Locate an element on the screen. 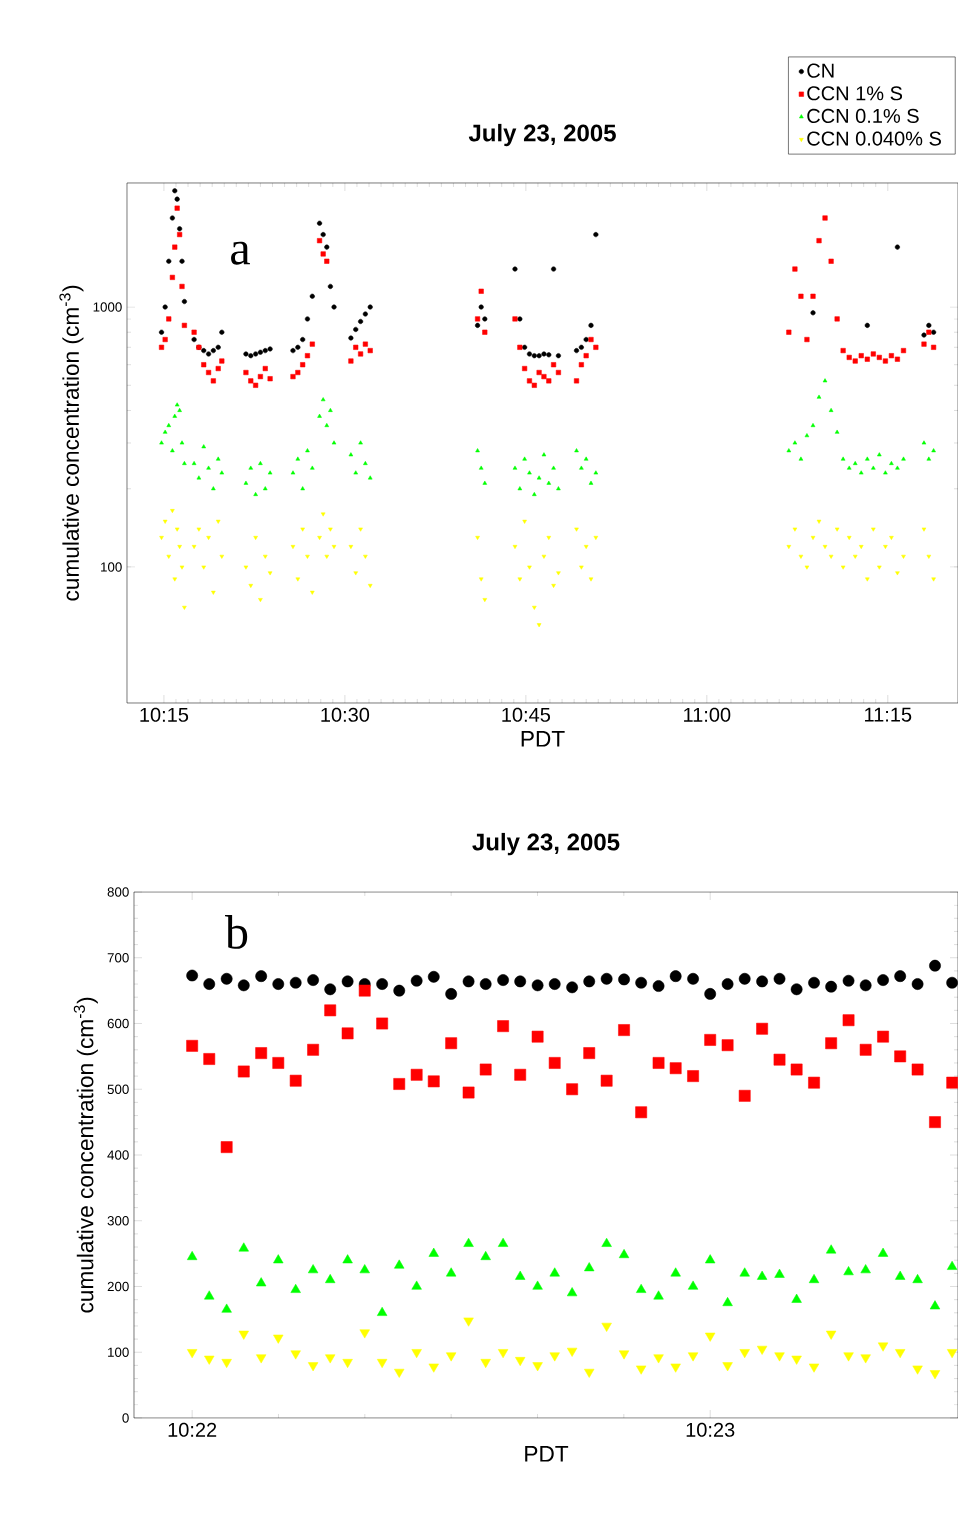  y-tick-label: 800 is located at coordinates (118, 892).